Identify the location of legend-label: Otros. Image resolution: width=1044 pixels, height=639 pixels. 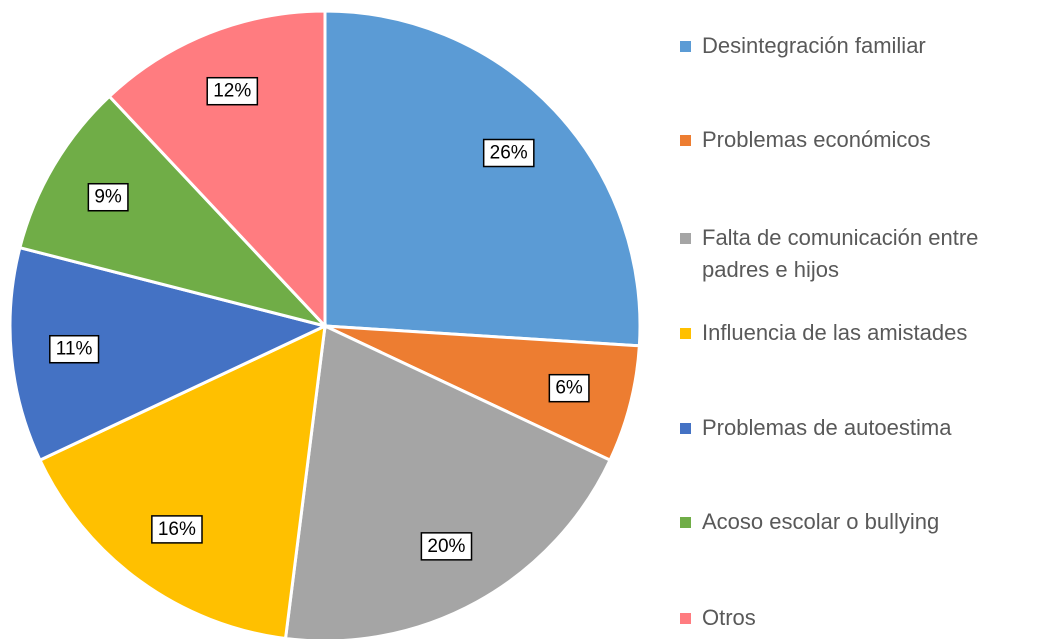
(729, 617).